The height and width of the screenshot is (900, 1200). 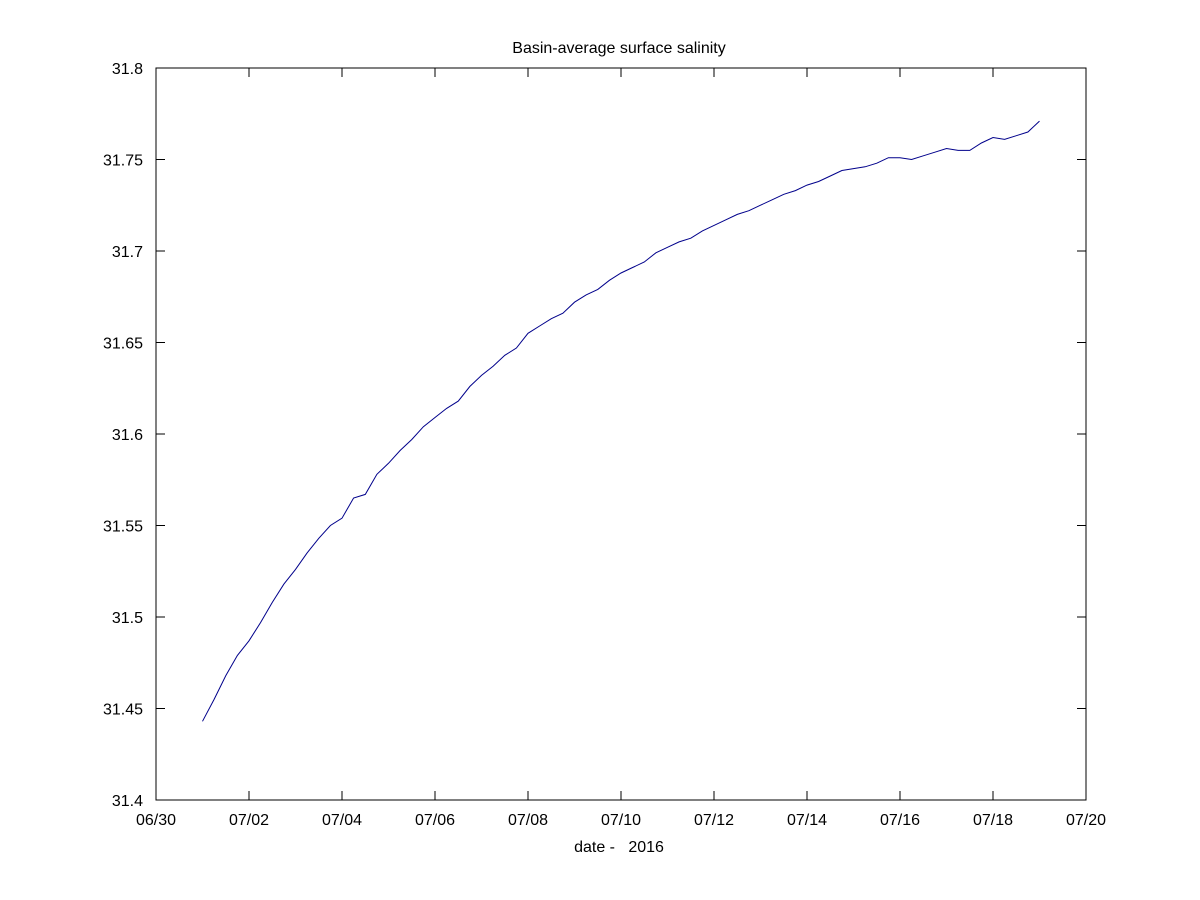 I want to click on x-tick-label: 07/08, so click(x=528, y=820).